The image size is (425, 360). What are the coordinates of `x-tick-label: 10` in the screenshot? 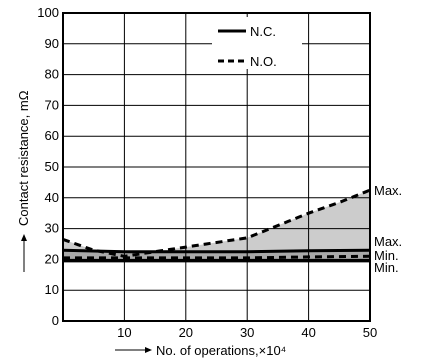 It's located at (124, 332).